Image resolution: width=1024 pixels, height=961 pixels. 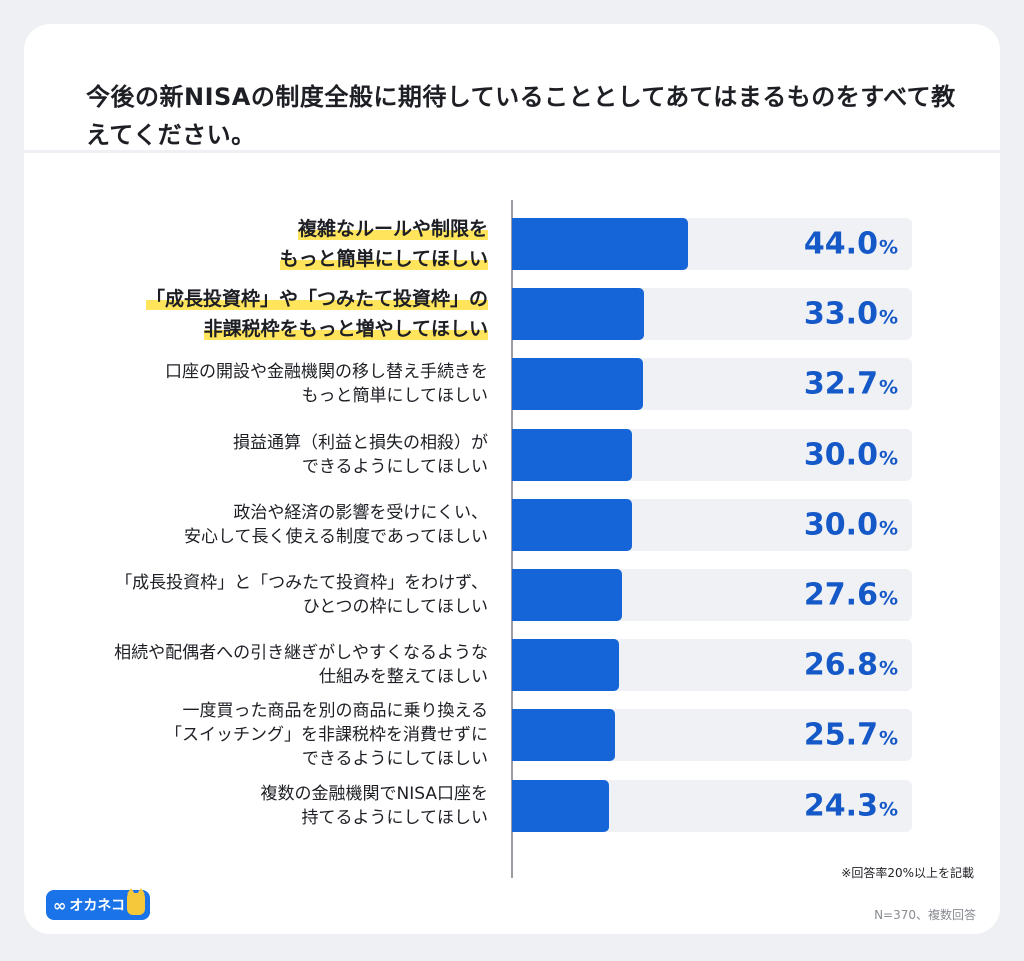 What do you see at coordinates (712, 244) in the screenshot?
I see `bar-track: 44.0%` at bounding box center [712, 244].